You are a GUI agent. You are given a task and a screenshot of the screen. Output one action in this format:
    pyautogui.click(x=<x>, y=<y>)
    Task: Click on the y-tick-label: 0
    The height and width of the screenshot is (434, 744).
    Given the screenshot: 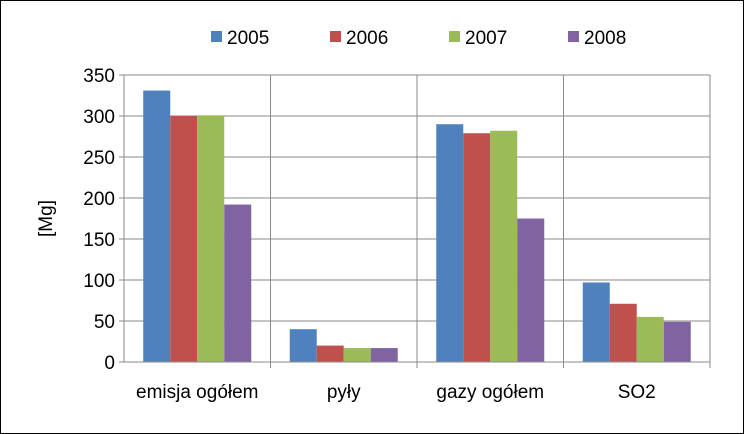 What is the action you would take?
    pyautogui.click(x=109, y=363)
    